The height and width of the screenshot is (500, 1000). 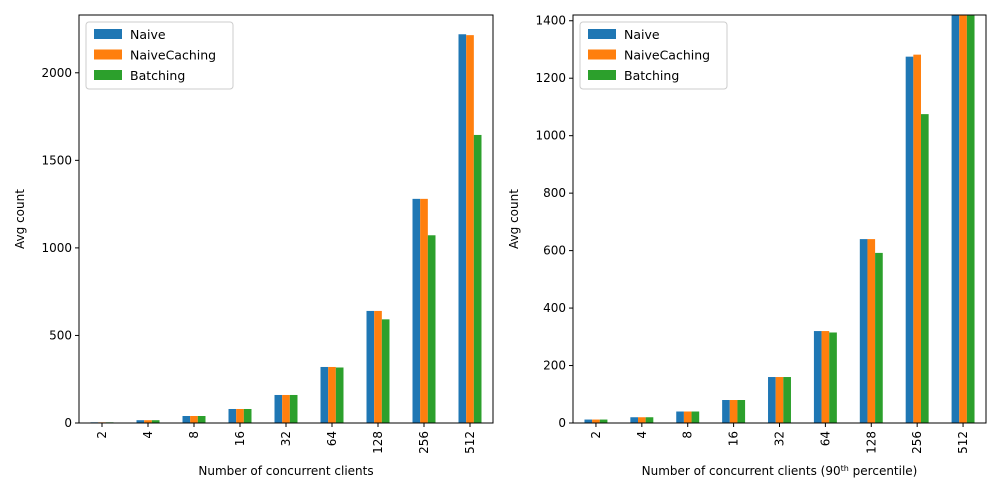 What do you see at coordinates (554, 366) in the screenshot?
I see `y-tick-label: 200` at bounding box center [554, 366].